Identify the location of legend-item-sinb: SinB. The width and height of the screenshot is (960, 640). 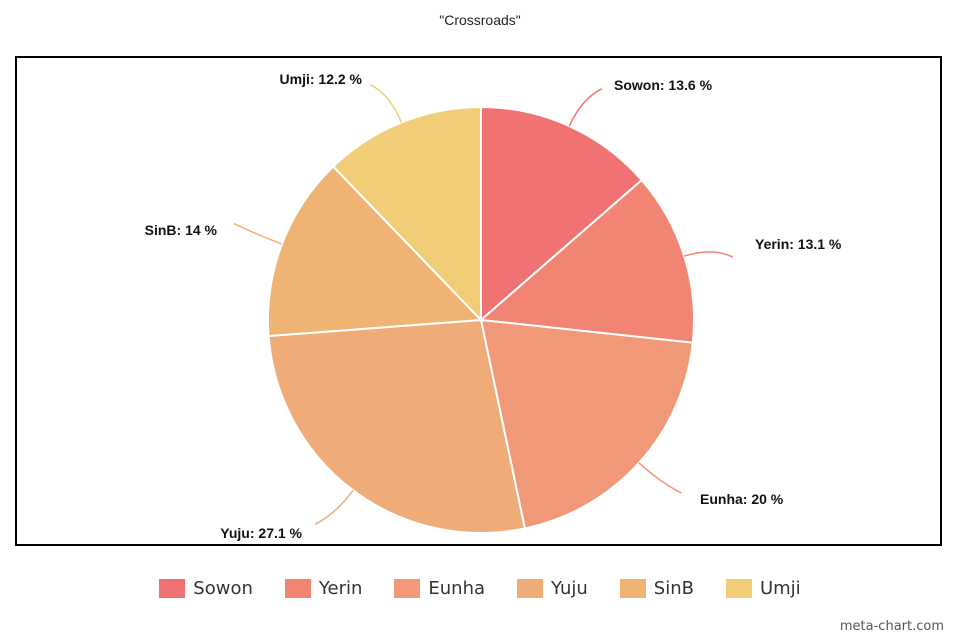
(656, 588).